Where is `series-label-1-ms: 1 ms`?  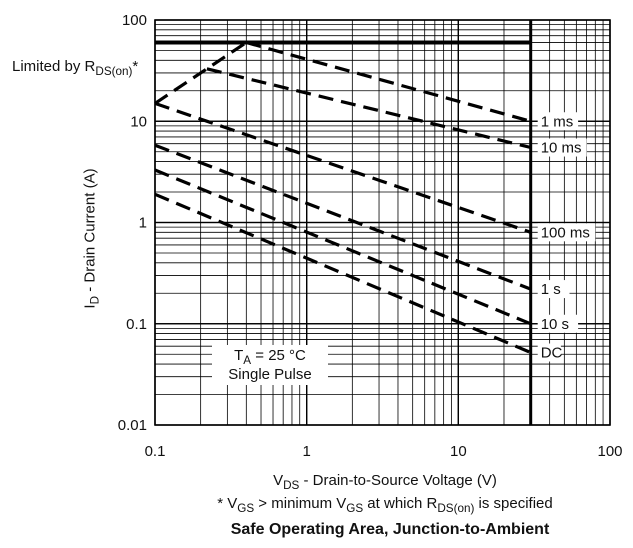 series-label-1-ms: 1 ms is located at coordinates (557, 121).